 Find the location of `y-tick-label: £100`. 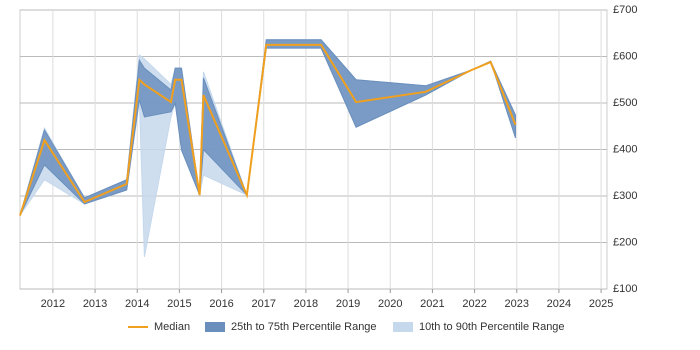

y-tick-label: £100 is located at coordinates (625, 289).